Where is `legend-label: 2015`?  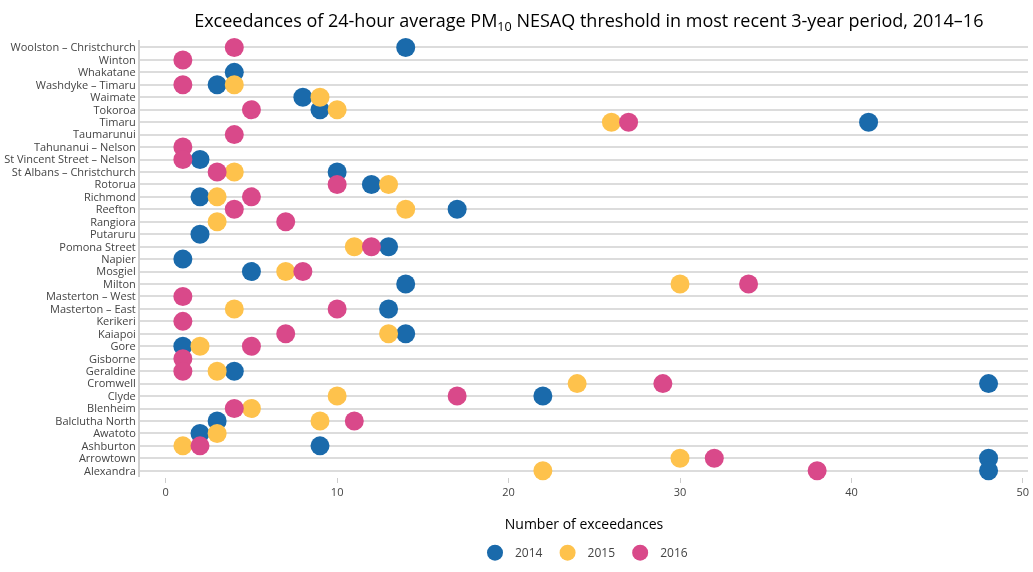 legend-label: 2015 is located at coordinates (601, 553).